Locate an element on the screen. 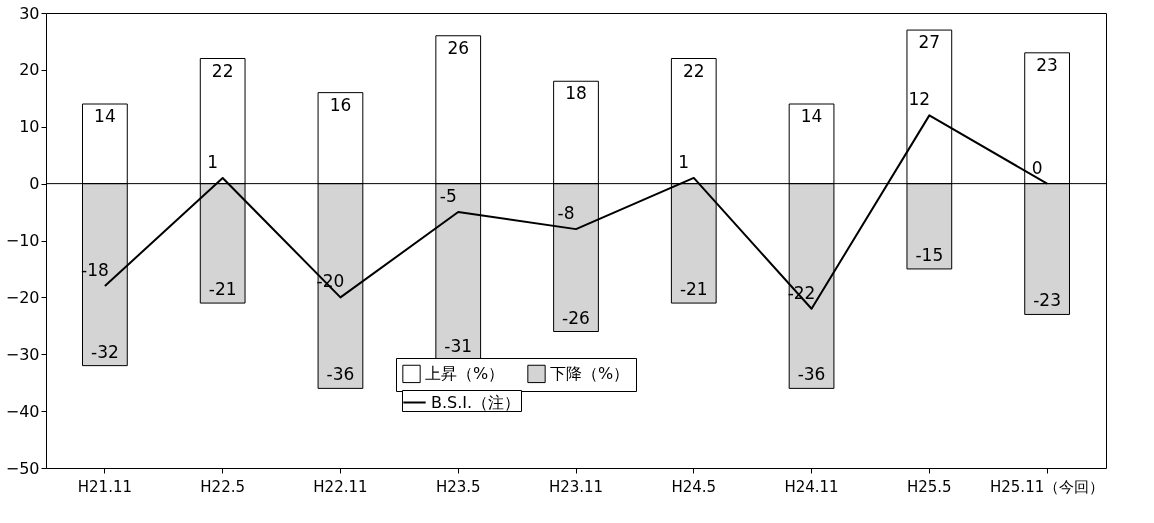  data-label: 26 is located at coordinates (458, 47).